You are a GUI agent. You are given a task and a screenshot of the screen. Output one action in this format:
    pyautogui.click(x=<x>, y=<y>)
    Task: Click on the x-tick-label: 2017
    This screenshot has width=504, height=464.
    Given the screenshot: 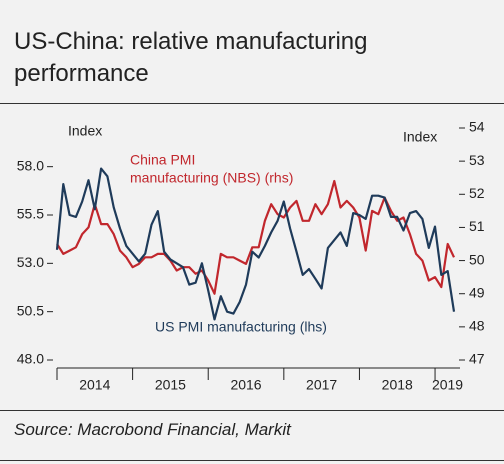 What is the action you would take?
    pyautogui.click(x=321, y=385)
    